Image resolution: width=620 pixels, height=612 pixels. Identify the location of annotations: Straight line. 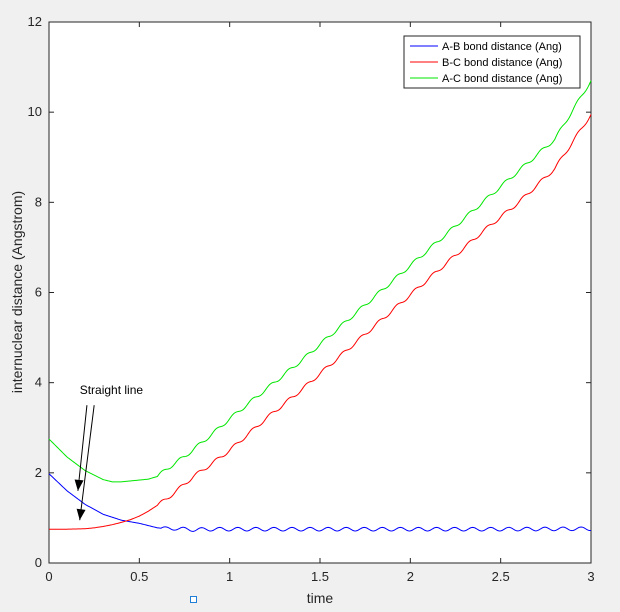
(109, 452).